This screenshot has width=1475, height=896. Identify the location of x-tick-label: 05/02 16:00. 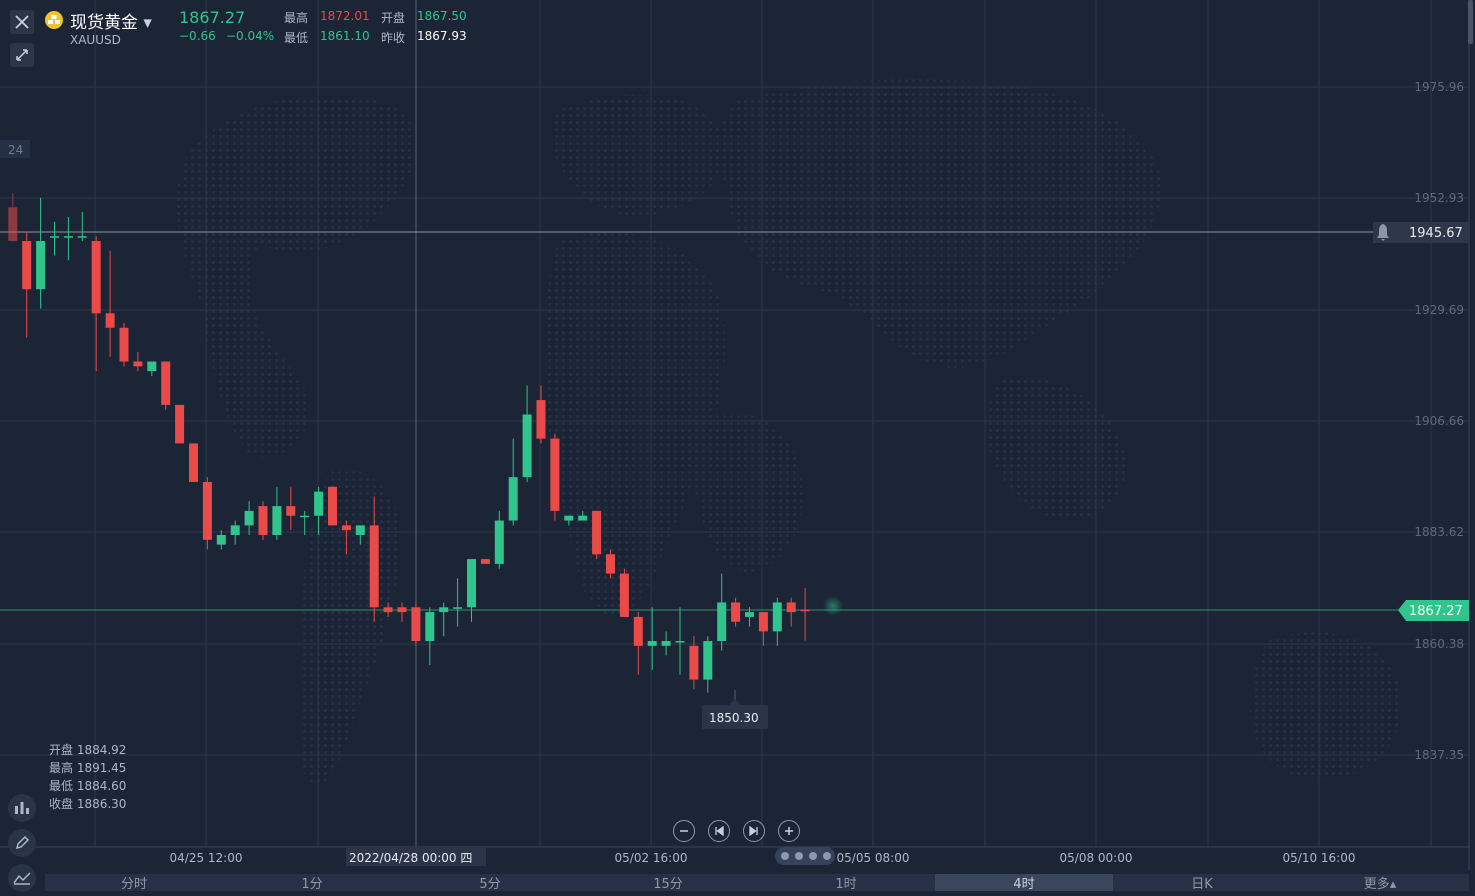
(651, 858).